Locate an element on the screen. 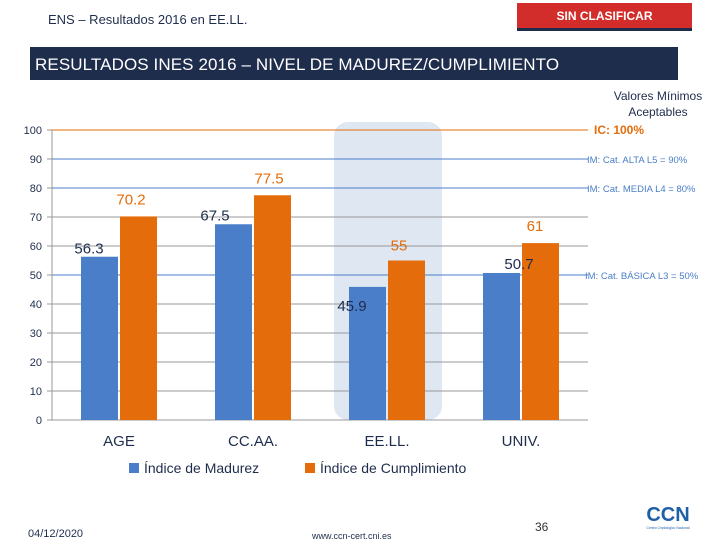 The width and height of the screenshot is (720, 541). y-tick-label: 30 is located at coordinates (36, 334).